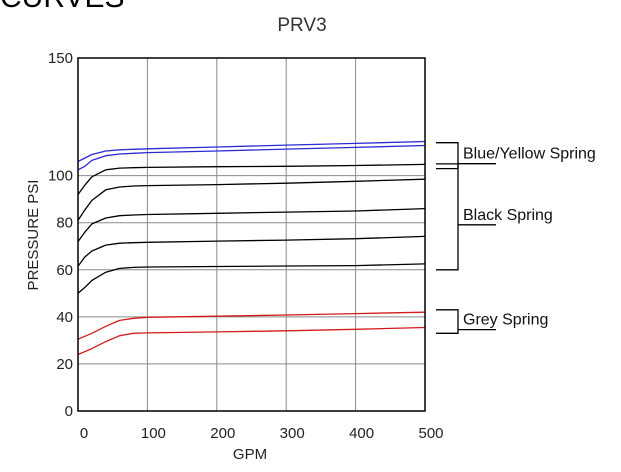  What do you see at coordinates (153, 433) in the screenshot?
I see `x-tick-label-100: 100` at bounding box center [153, 433].